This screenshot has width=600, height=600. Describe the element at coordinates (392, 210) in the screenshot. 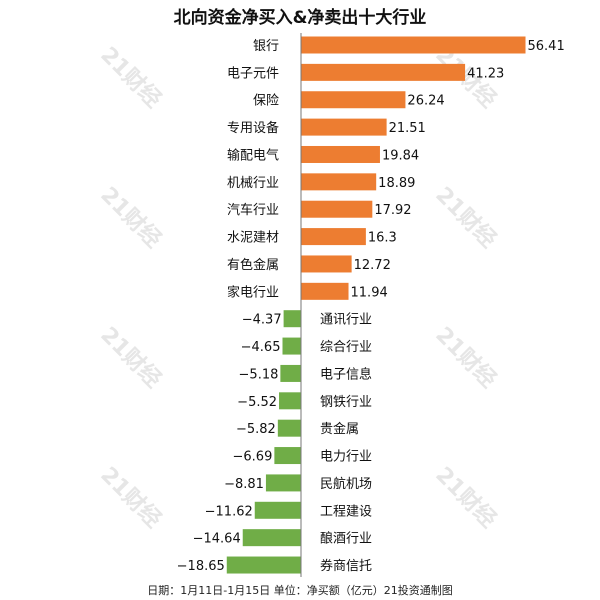

I see `data-label: 17.92` at that location.